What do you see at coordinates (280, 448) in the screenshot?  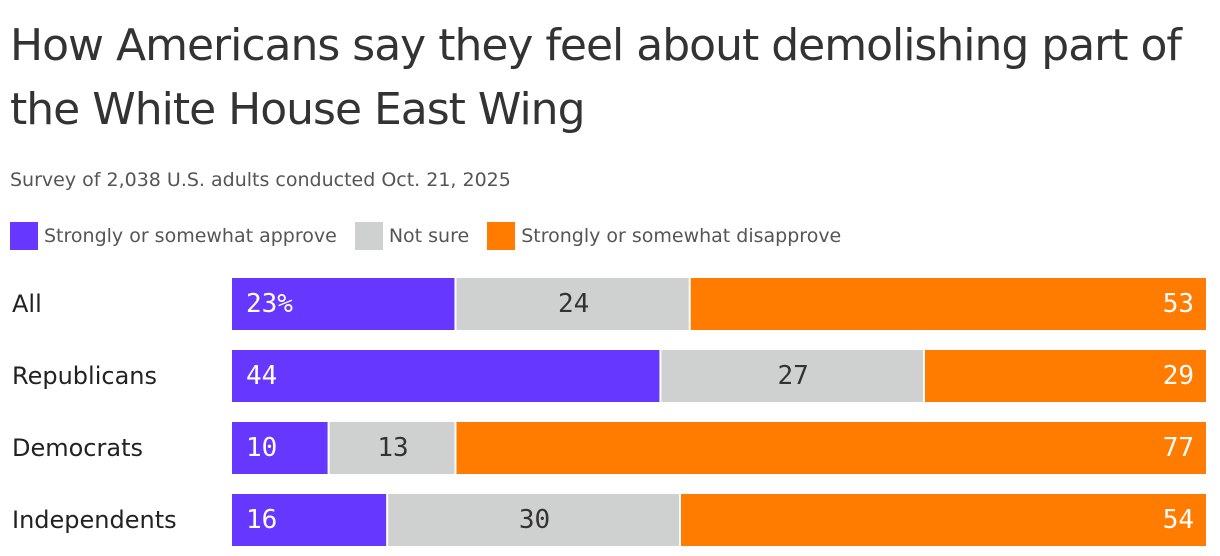 I see `bar-segment-democrats-strongly-or-somewhat-approve` at bounding box center [280, 448].